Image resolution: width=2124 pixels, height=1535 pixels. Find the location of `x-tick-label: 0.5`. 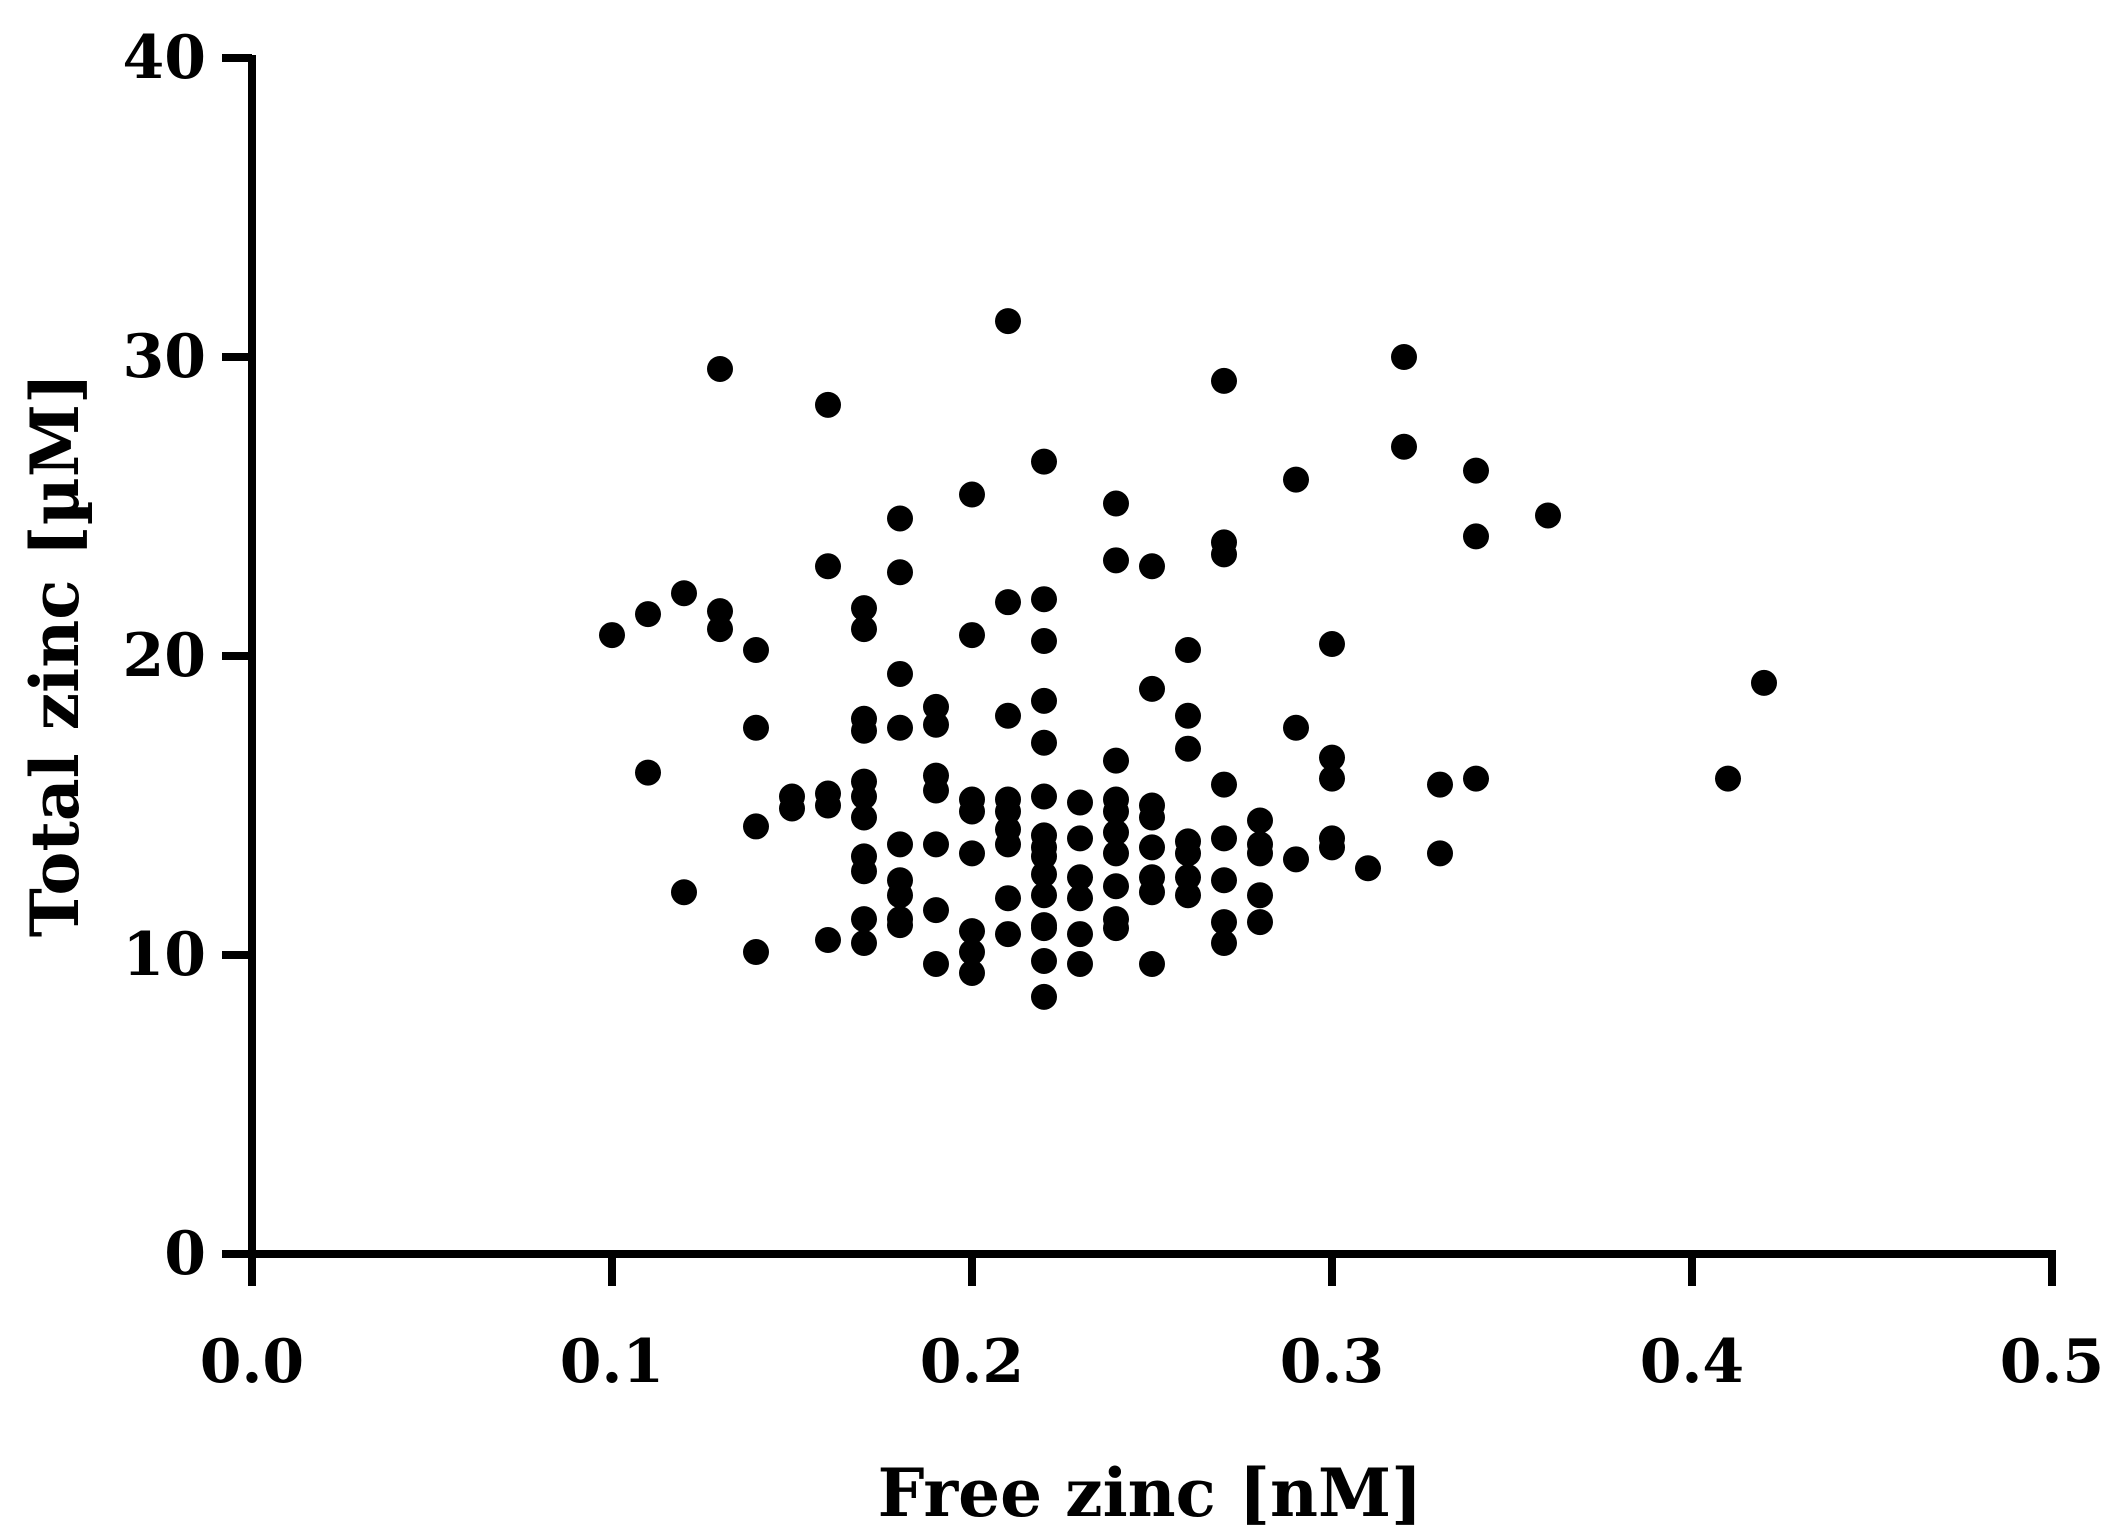

x-tick-label: 0.5 is located at coordinates (2052, 1362).